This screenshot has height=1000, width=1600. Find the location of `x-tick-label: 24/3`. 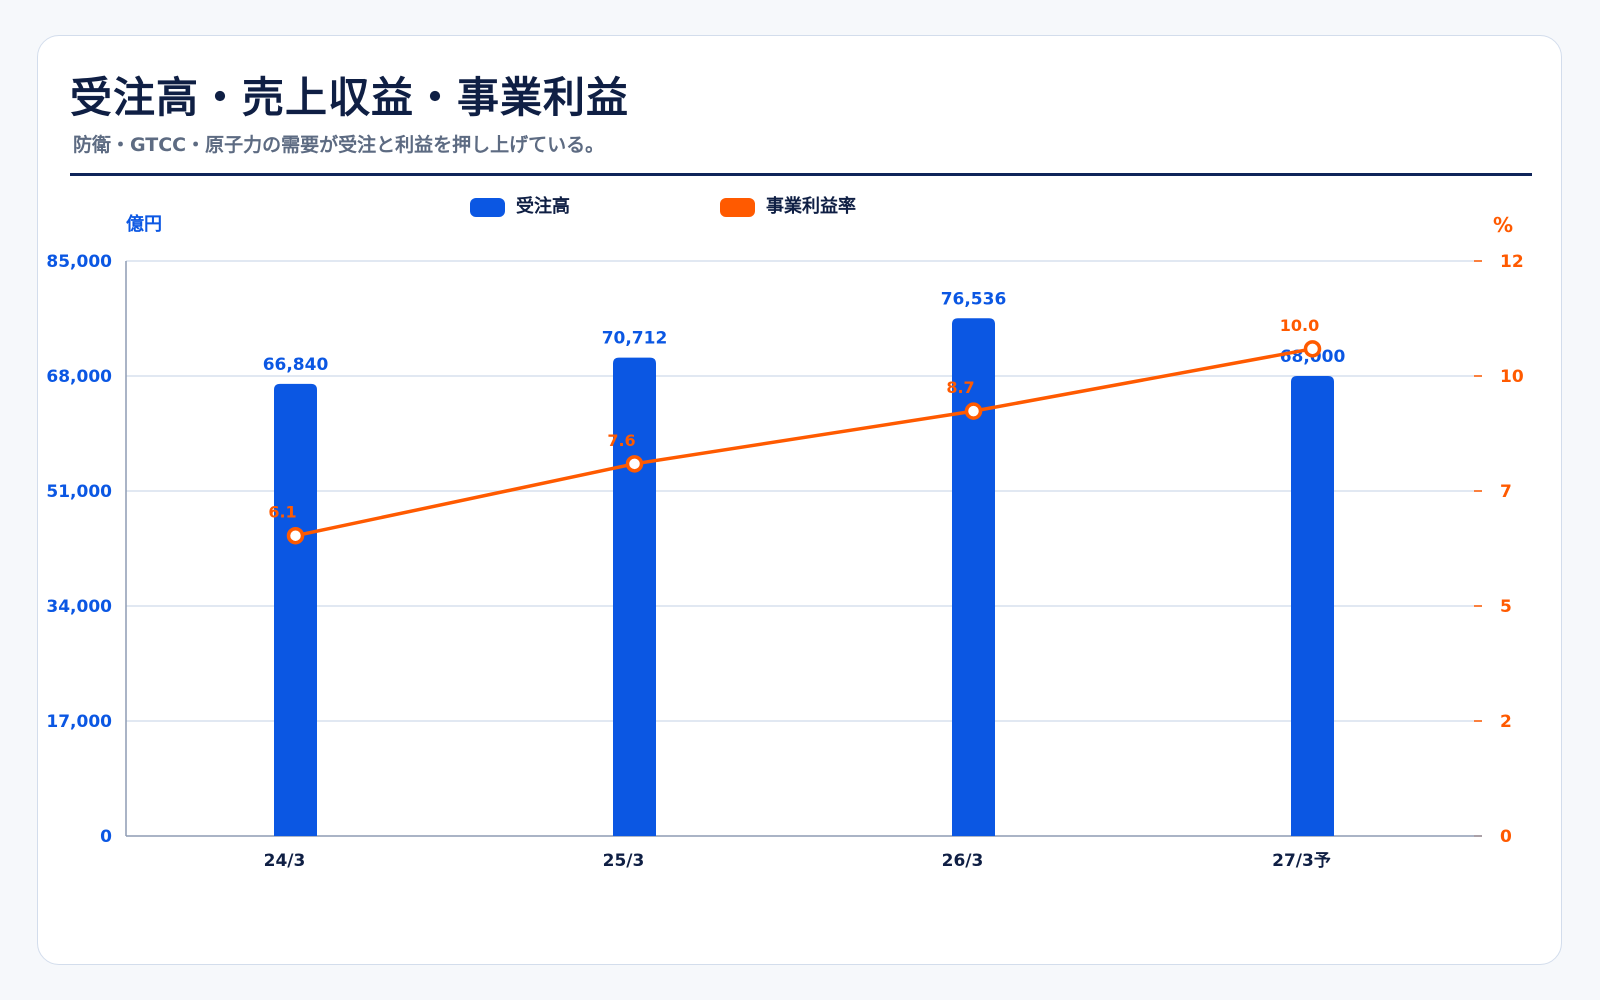

x-tick-label: 24/3 is located at coordinates (285, 861).